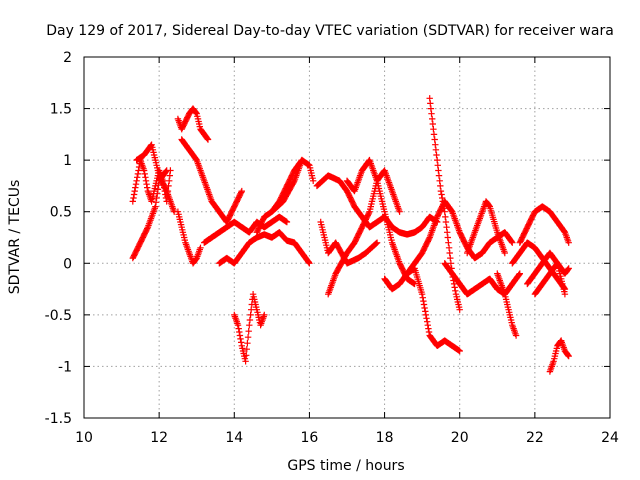 This screenshot has width=640, height=480. I want to click on y-tick-label: 2, so click(67, 58).